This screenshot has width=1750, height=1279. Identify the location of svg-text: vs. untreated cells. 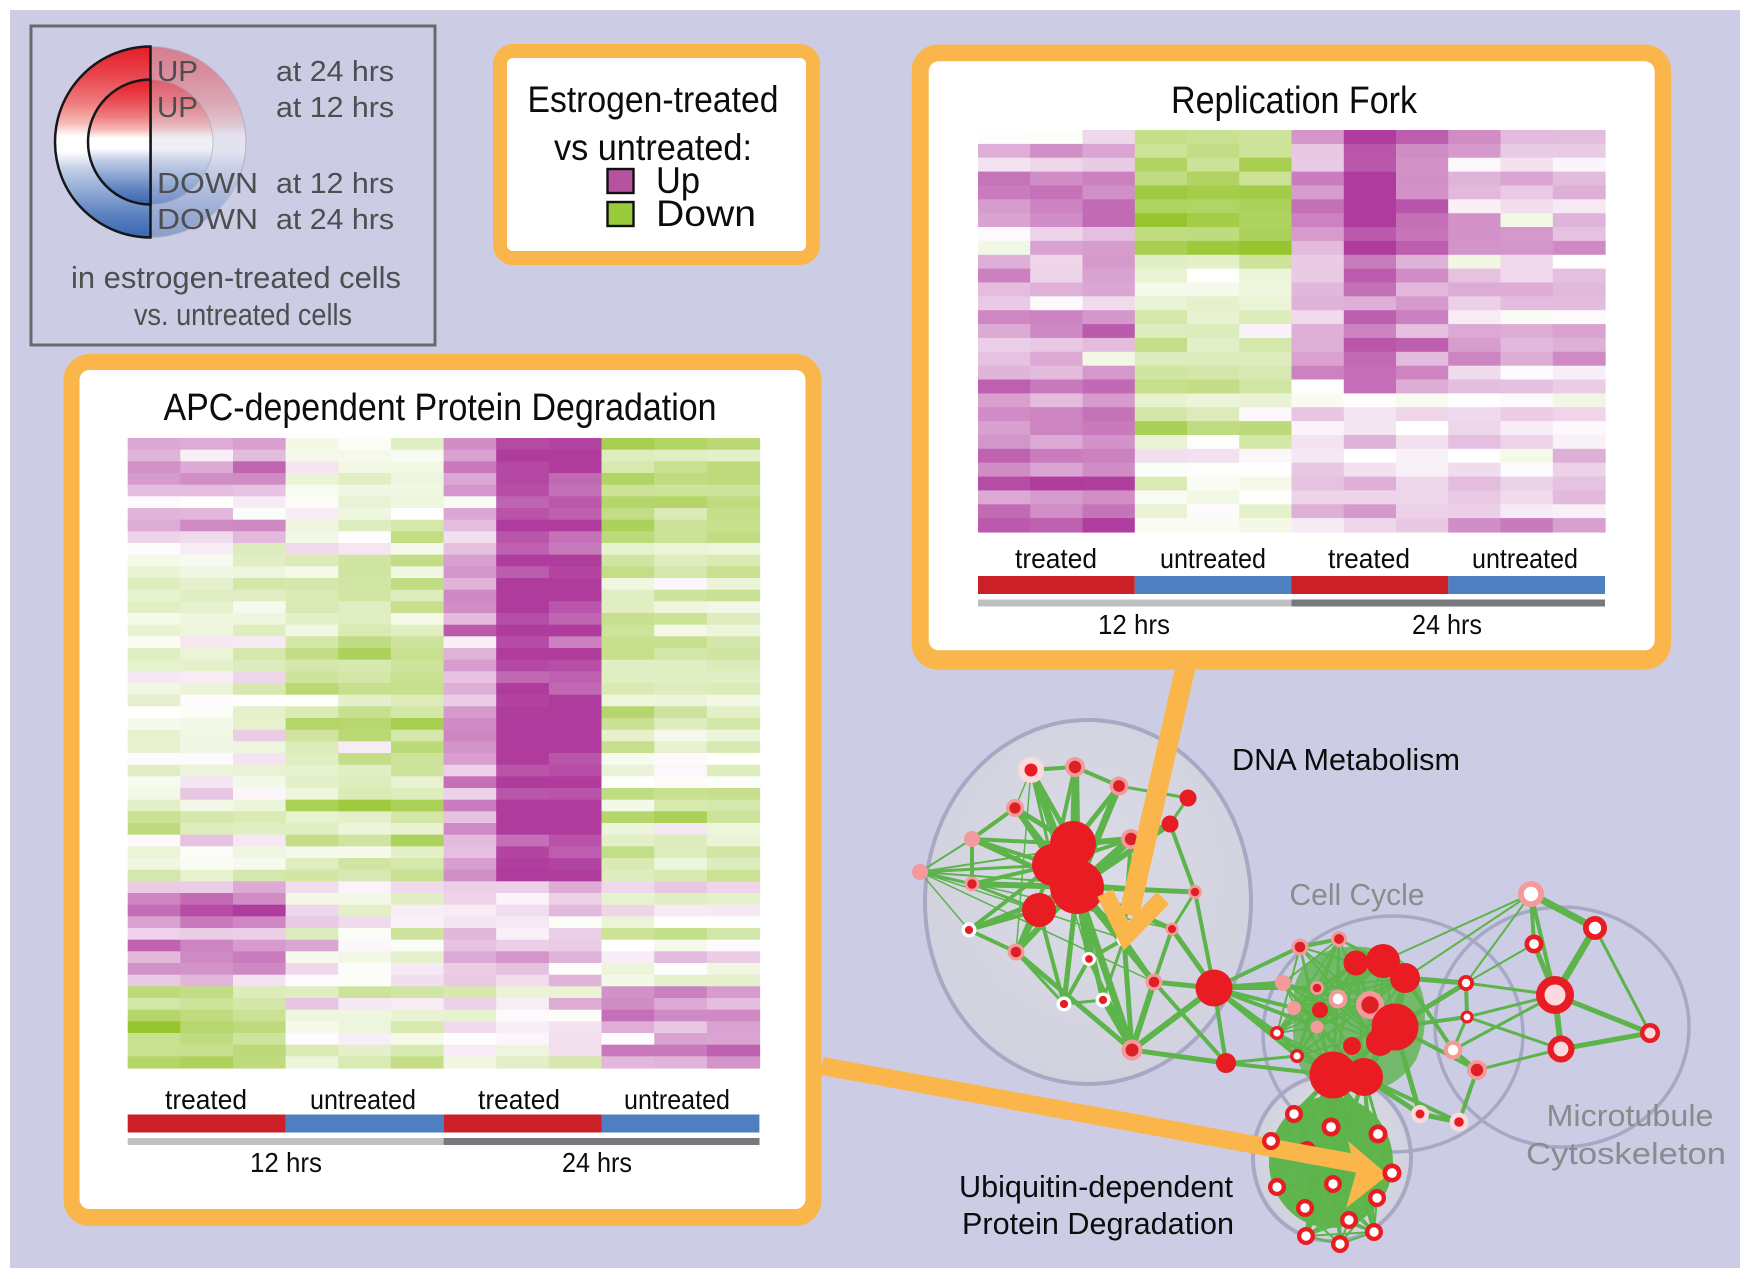
(243, 314).